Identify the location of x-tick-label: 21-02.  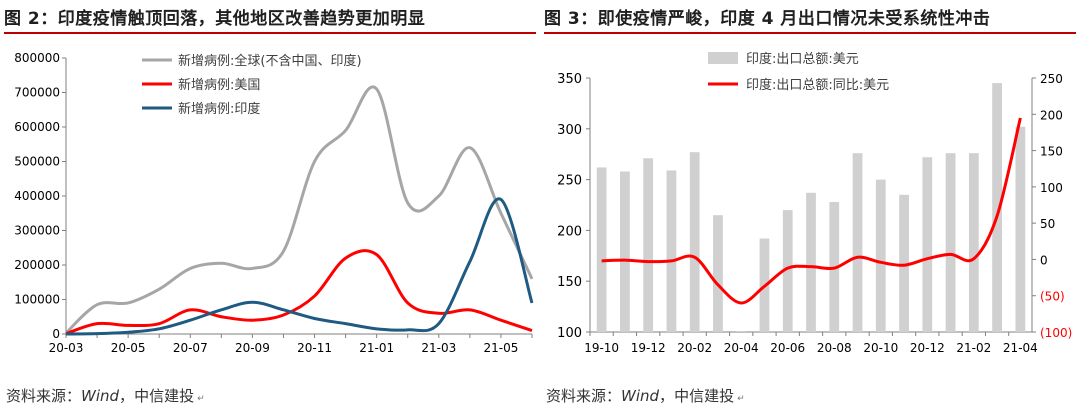
(973, 348).